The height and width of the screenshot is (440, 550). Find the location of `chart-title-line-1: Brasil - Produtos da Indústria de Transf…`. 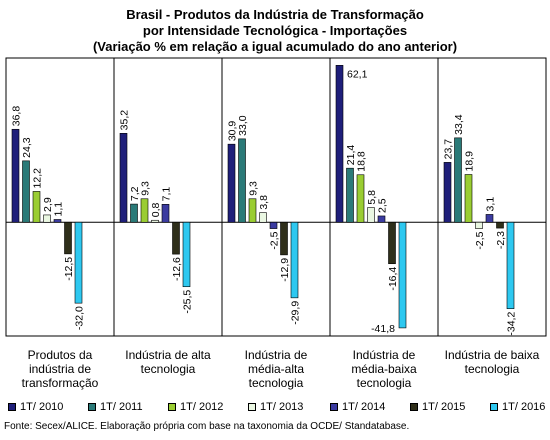

chart-title-line-1: Brasil - Produtos da Indústria de Transf… is located at coordinates (275, 14).